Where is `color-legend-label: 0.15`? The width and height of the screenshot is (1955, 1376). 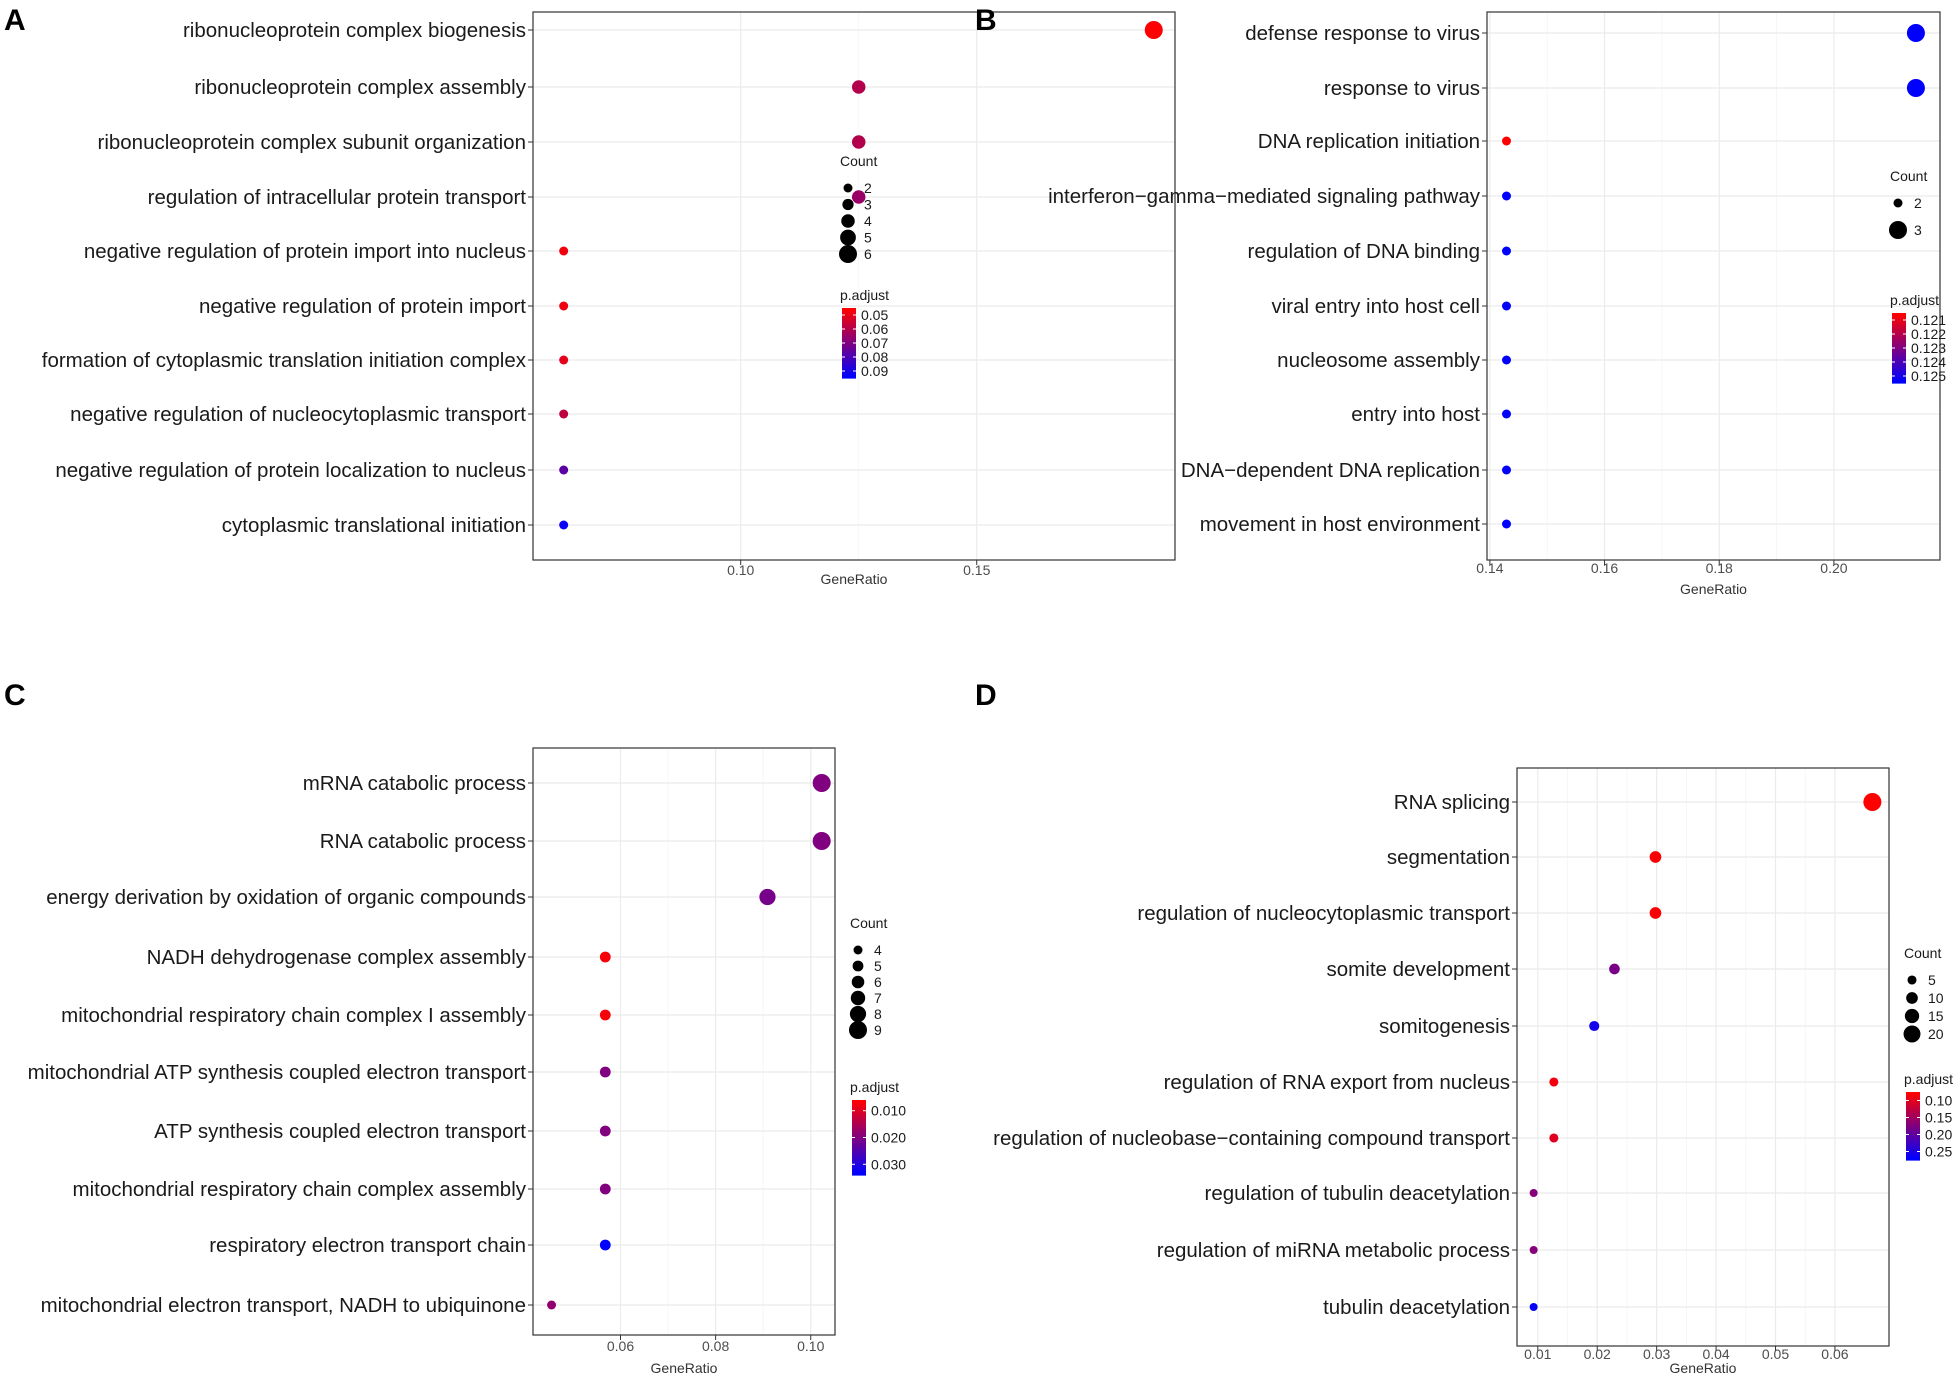
color-legend-label: 0.15 is located at coordinates (1938, 1118).